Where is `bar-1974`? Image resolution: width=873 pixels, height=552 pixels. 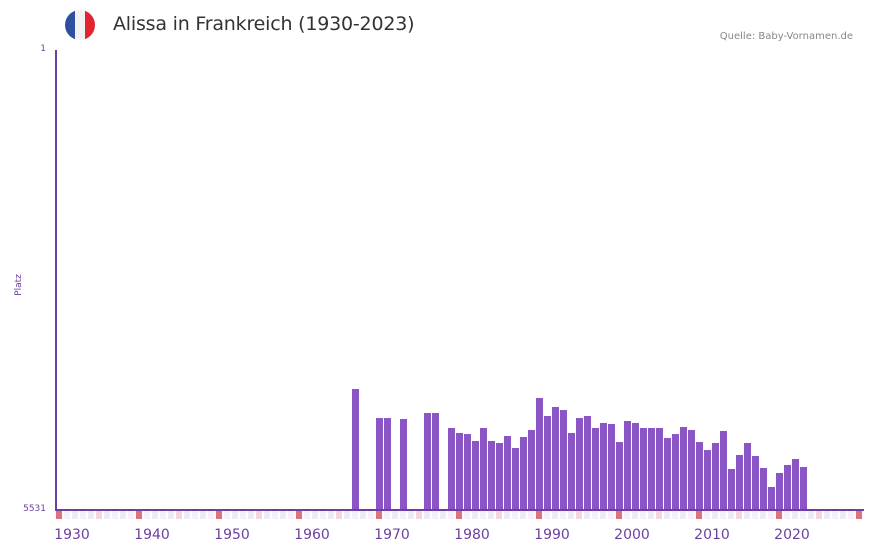
bar-1974 is located at coordinates (427, 461).